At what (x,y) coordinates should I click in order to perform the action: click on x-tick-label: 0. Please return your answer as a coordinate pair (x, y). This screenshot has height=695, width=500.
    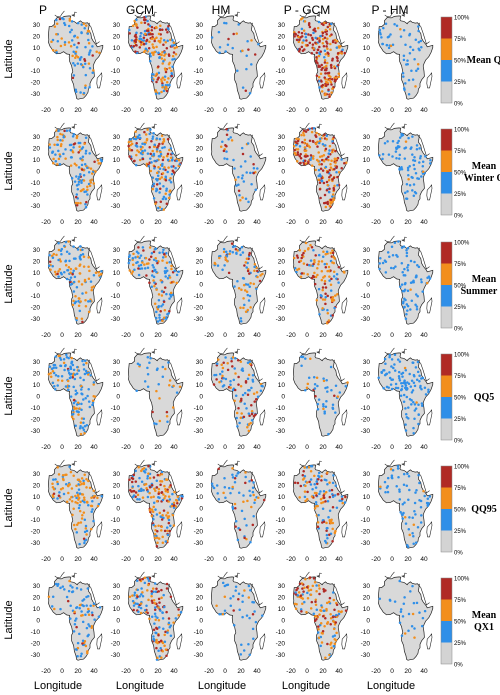
    Looking at the image, I should click on (392, 110).